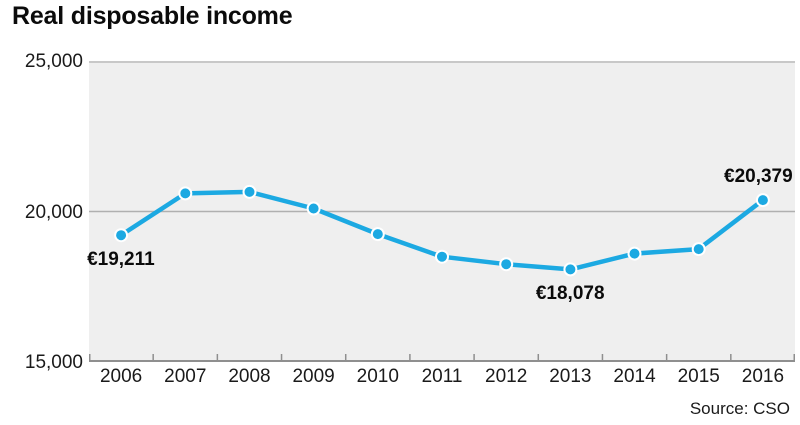 Image resolution: width=800 pixels, height=425 pixels. What do you see at coordinates (570, 376) in the screenshot?
I see `x-tick-label: 2013` at bounding box center [570, 376].